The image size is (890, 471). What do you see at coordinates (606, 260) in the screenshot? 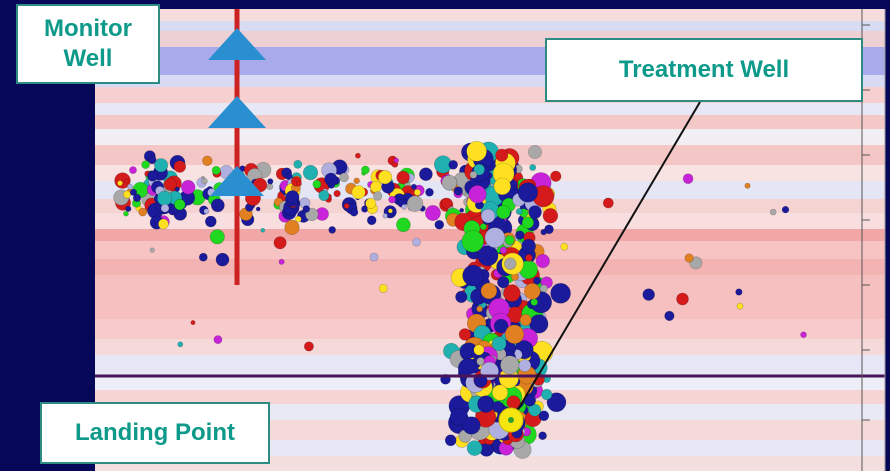
I see `treatment-well-line` at bounding box center [606, 260].